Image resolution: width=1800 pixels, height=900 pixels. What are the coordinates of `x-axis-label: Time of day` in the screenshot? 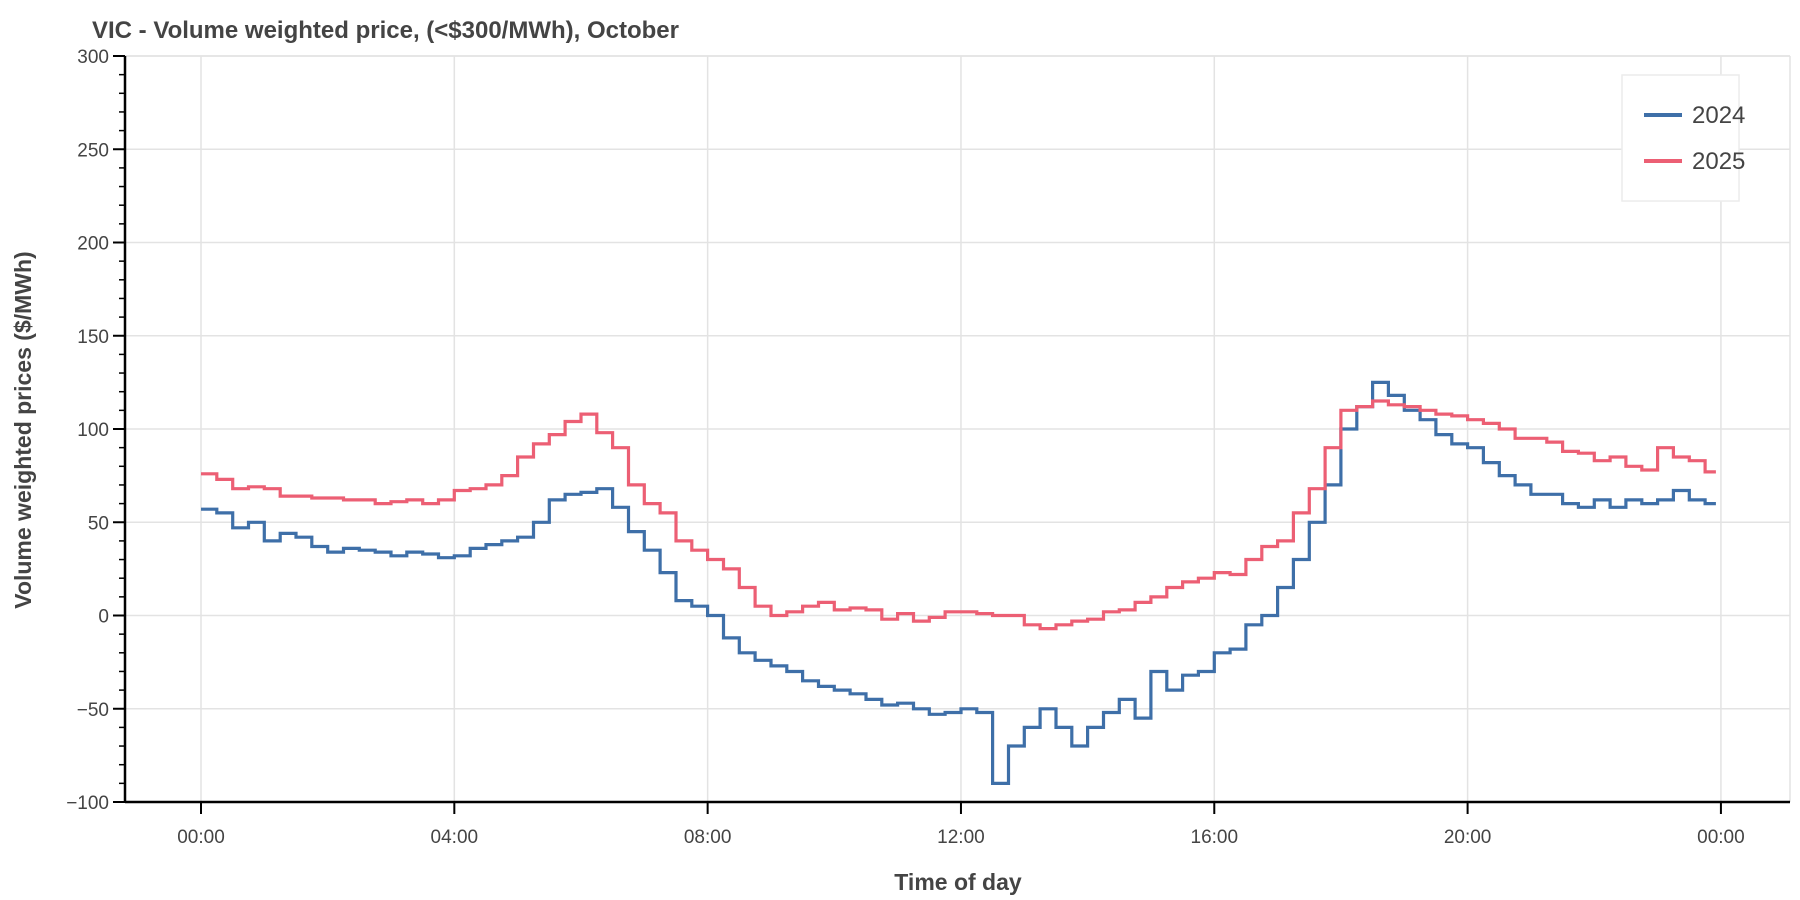 It's located at (958, 882).